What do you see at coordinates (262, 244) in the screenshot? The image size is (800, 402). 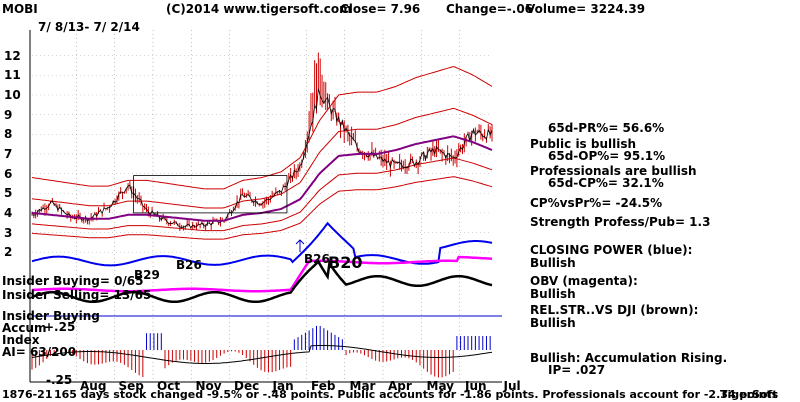 I see `closing-power-line` at bounding box center [262, 244].